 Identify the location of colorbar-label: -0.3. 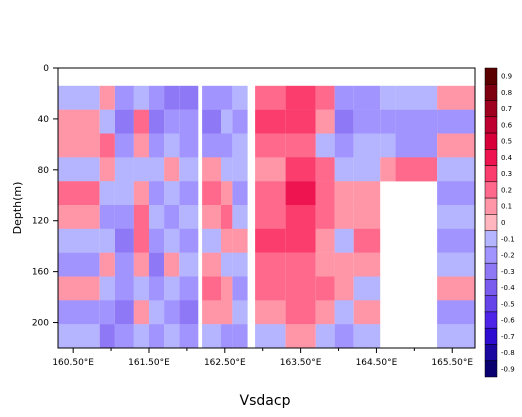
(508, 272).